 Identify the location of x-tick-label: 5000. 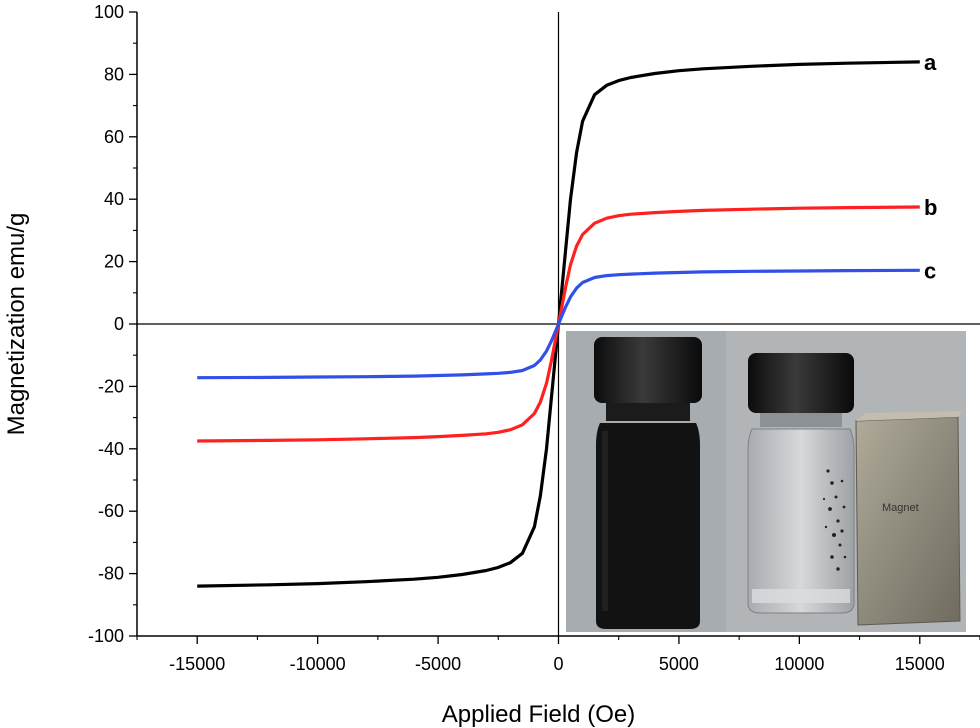
(679, 664).